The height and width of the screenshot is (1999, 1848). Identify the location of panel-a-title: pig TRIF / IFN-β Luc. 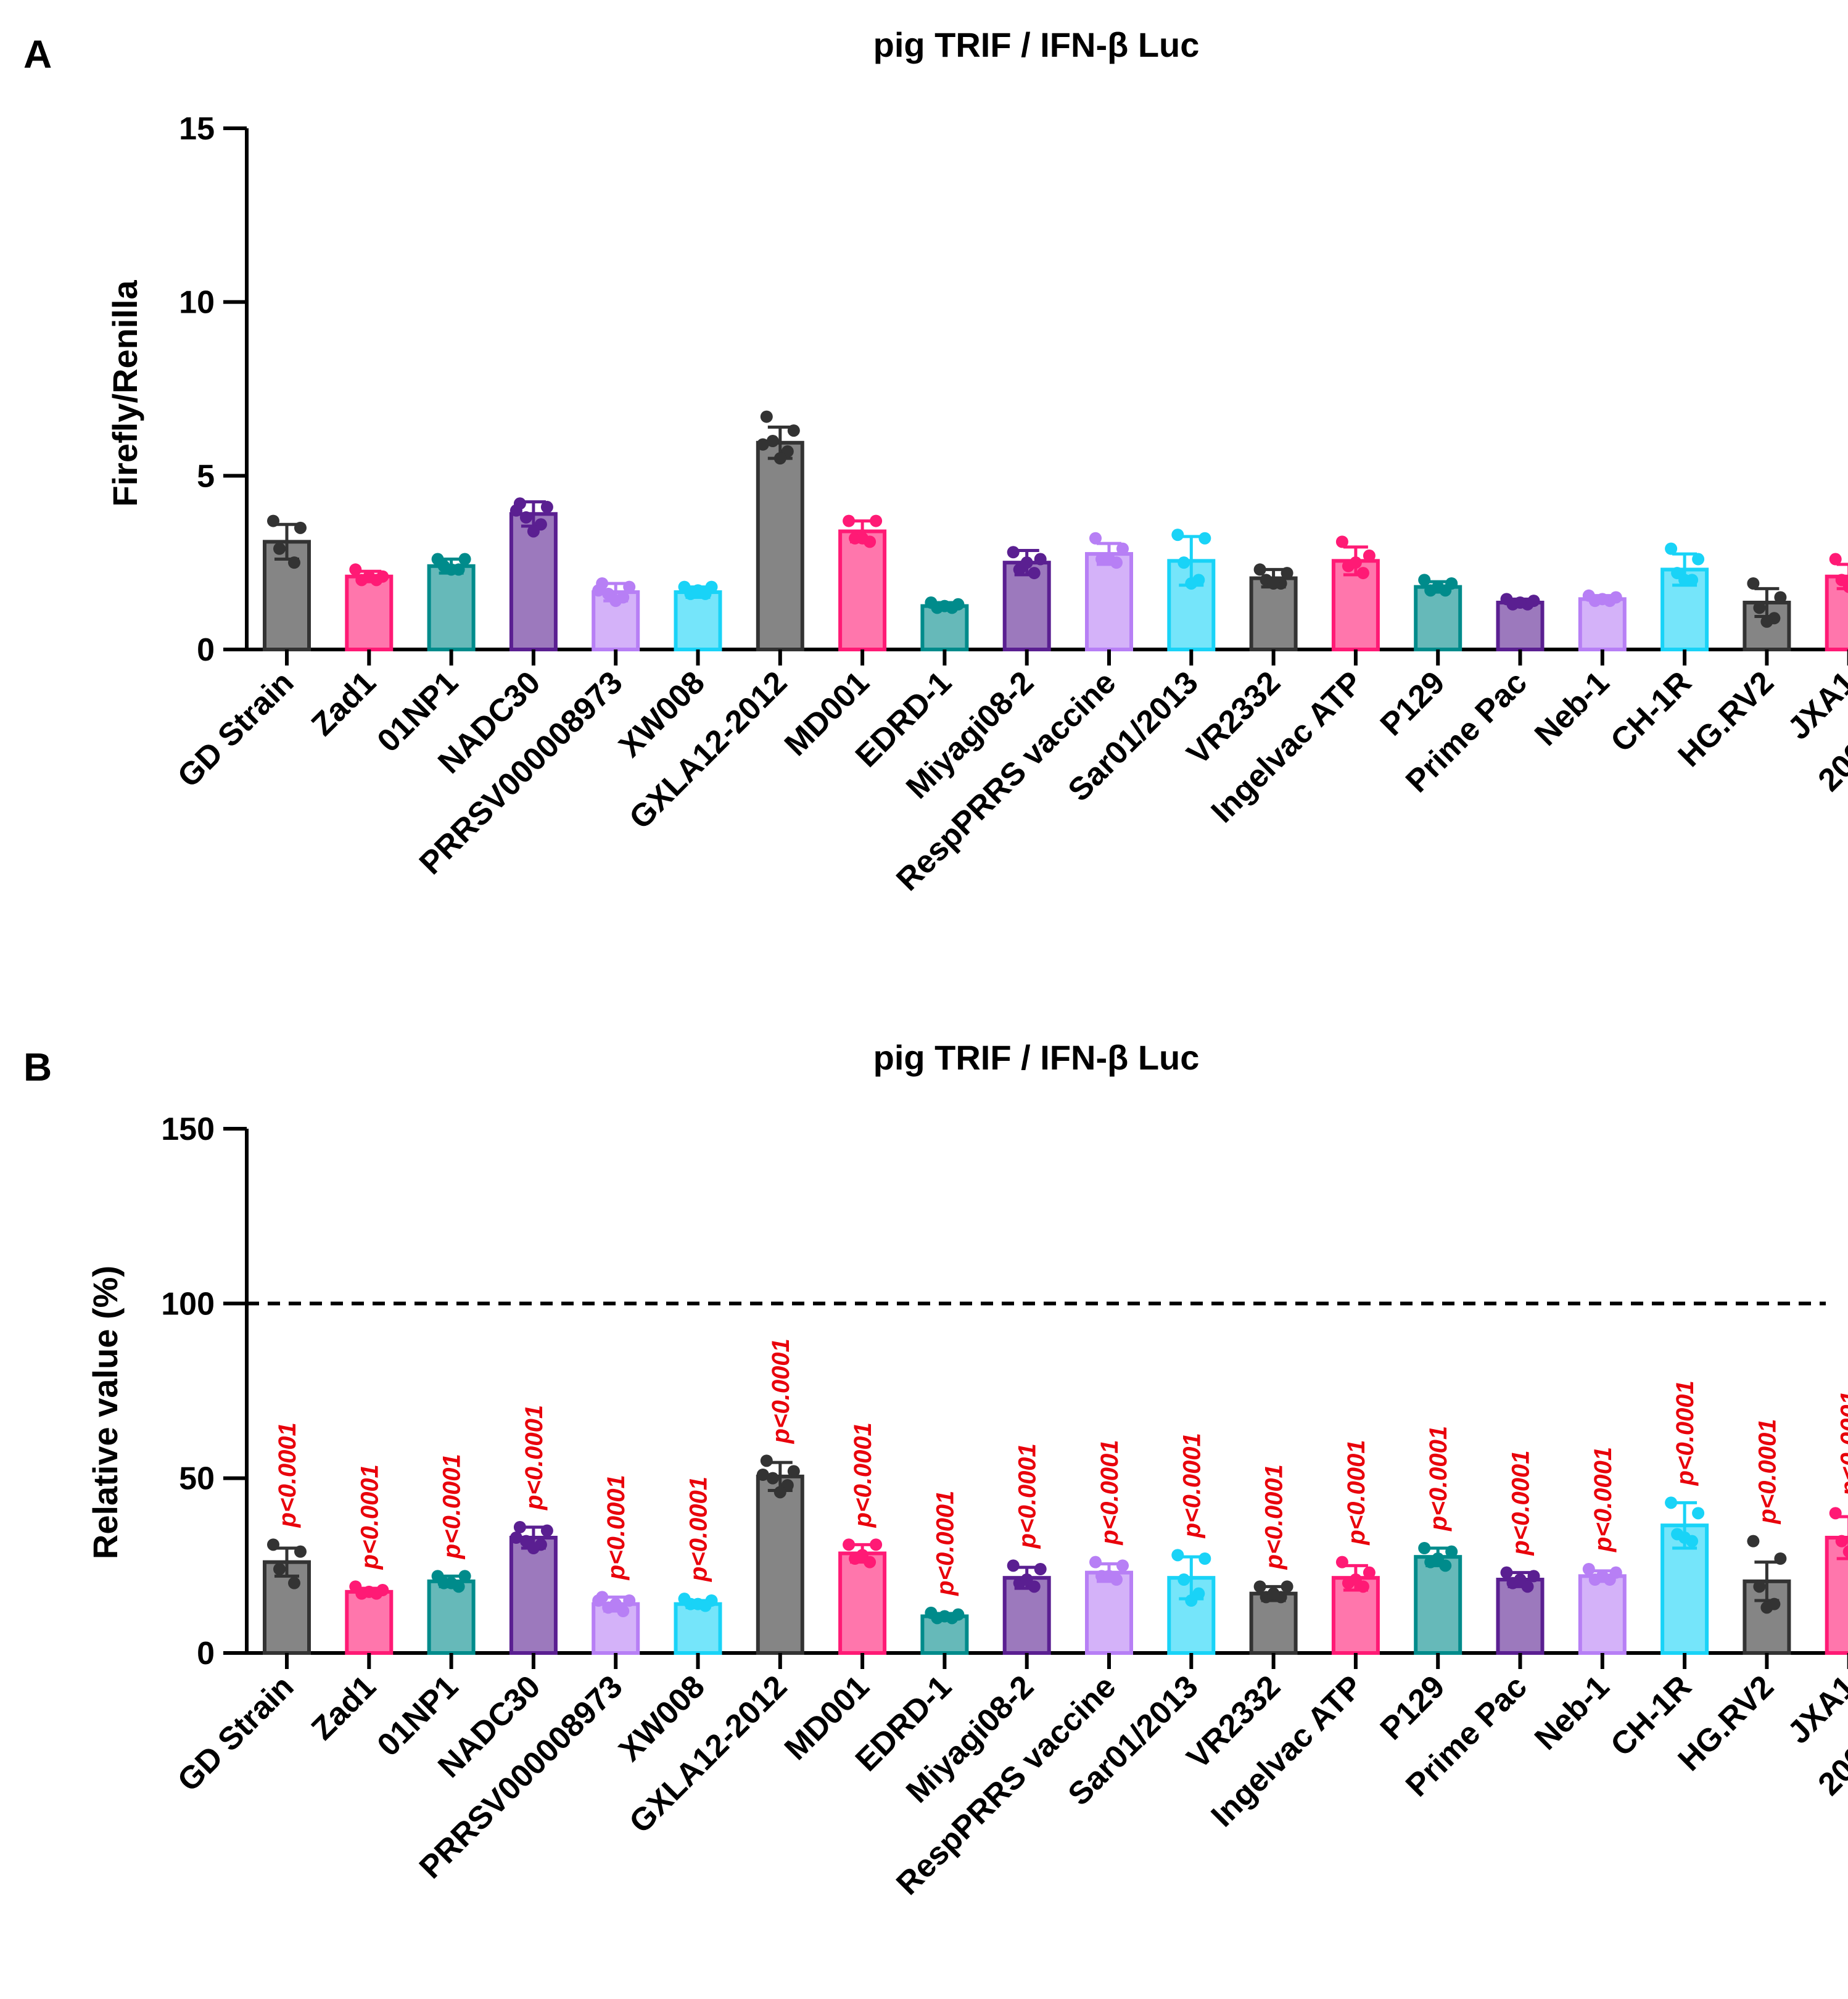
(1036, 44).